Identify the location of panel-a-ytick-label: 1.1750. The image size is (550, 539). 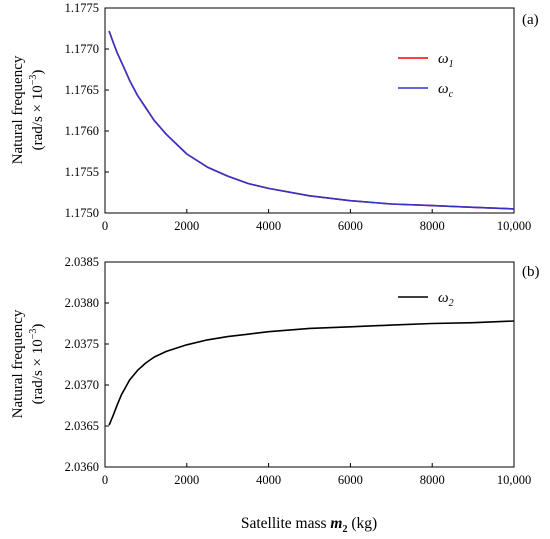
(82, 213).